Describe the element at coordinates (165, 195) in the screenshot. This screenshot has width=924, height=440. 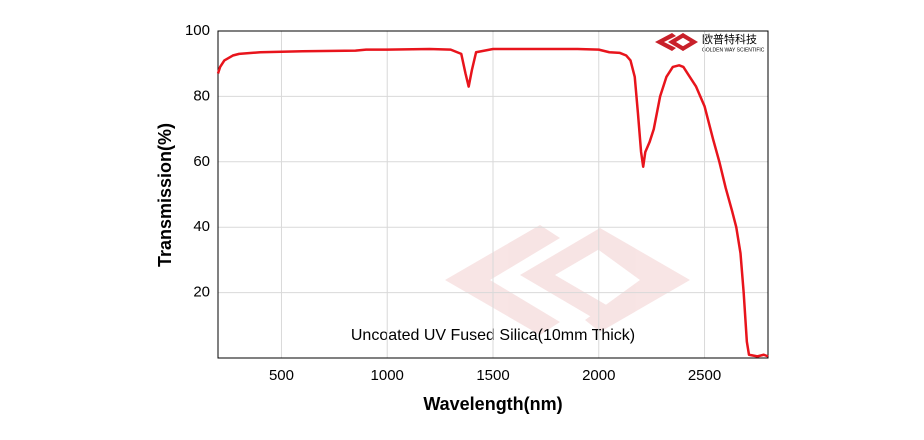
I see `y-axis-label: Transmission(%)` at that location.